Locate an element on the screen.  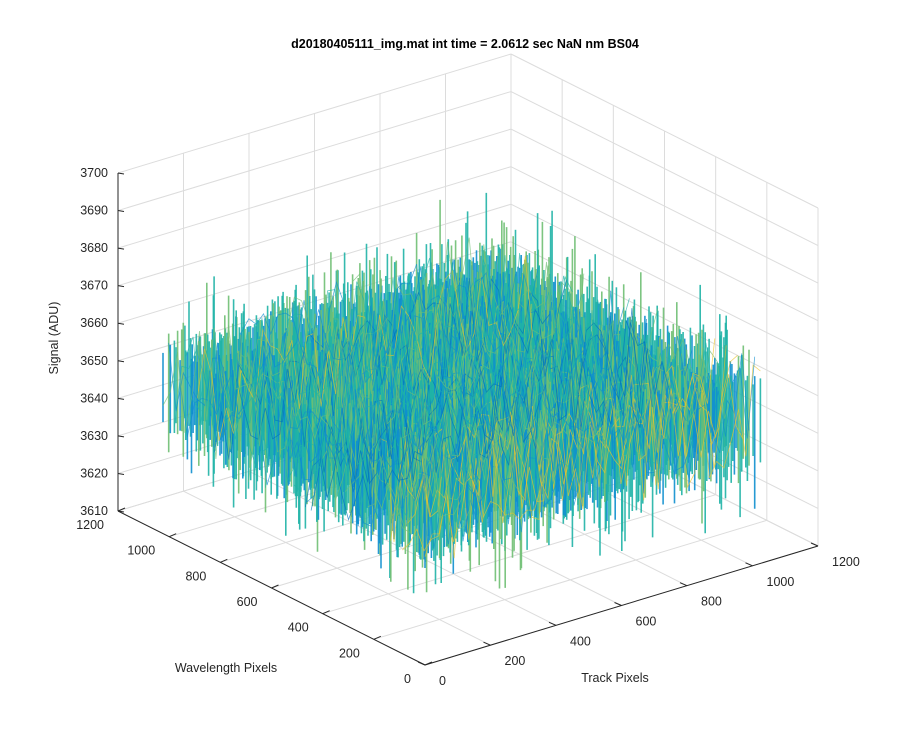
z-tick-label: 3640 is located at coordinates (94, 398).